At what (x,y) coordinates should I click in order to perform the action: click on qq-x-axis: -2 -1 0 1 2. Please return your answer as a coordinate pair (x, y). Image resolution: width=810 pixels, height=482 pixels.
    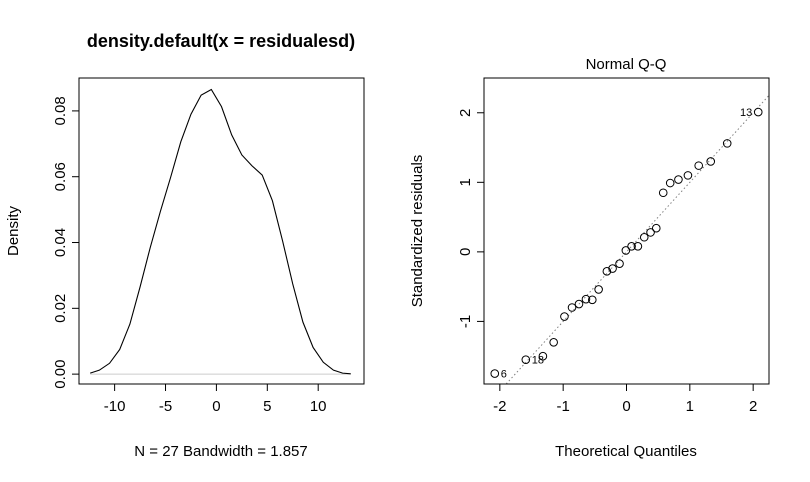
    Looking at the image, I should click on (625, 399).